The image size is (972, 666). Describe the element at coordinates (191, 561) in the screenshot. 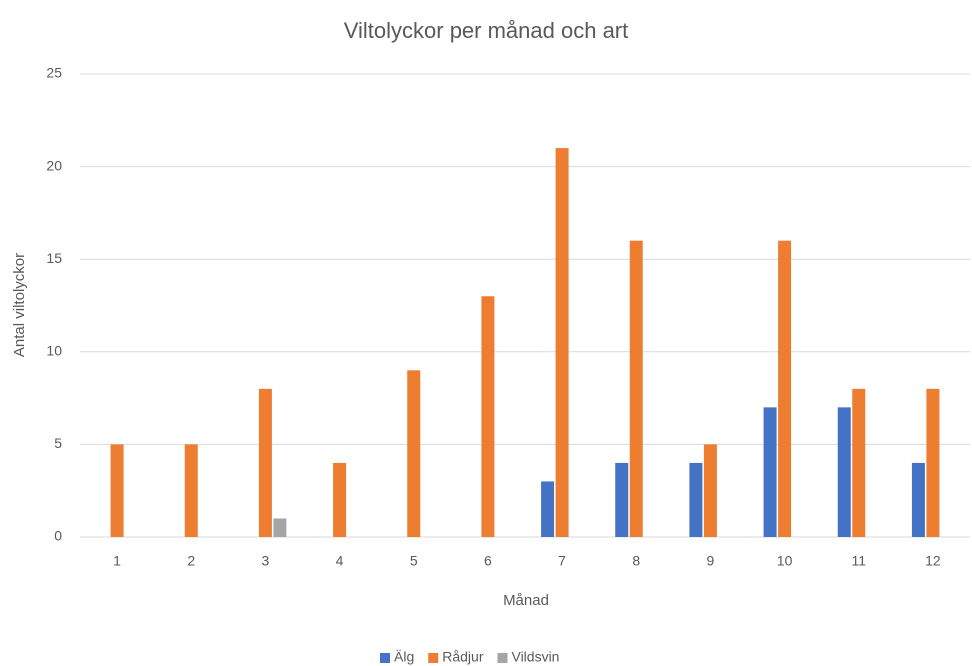

I see `x-tick-label: 2` at that location.